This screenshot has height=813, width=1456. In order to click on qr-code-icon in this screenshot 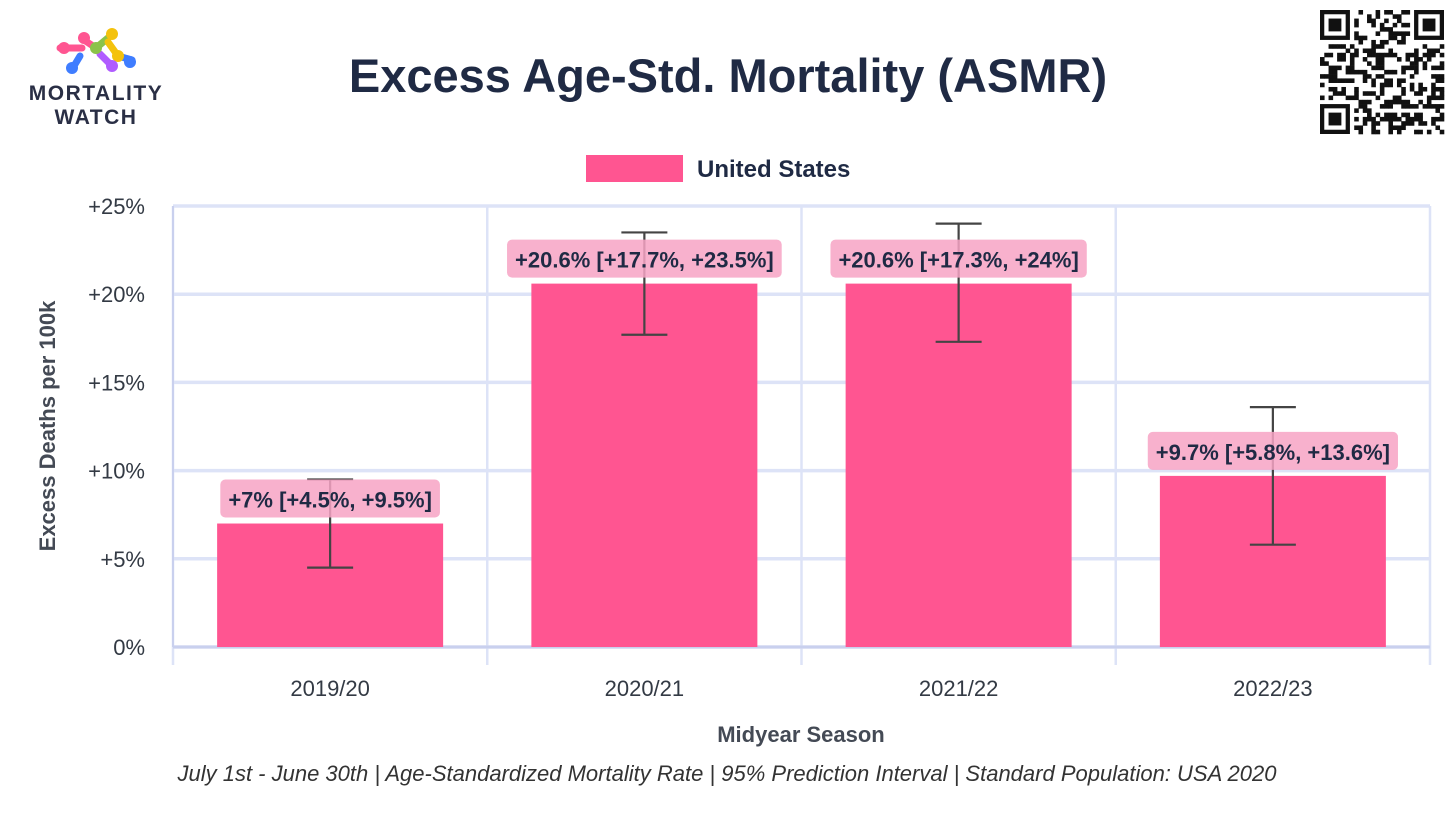, I will do `click(1382, 72)`.